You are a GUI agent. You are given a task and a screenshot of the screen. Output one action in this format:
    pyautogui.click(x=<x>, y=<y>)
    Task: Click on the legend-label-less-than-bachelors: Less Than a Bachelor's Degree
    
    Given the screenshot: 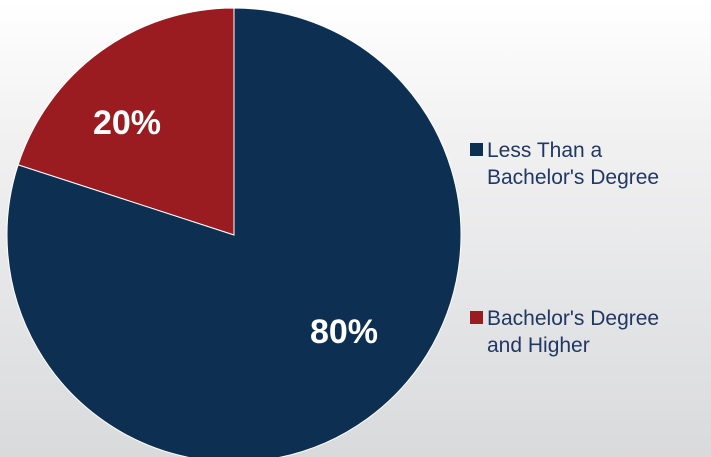 What is the action you would take?
    pyautogui.click(x=573, y=164)
    